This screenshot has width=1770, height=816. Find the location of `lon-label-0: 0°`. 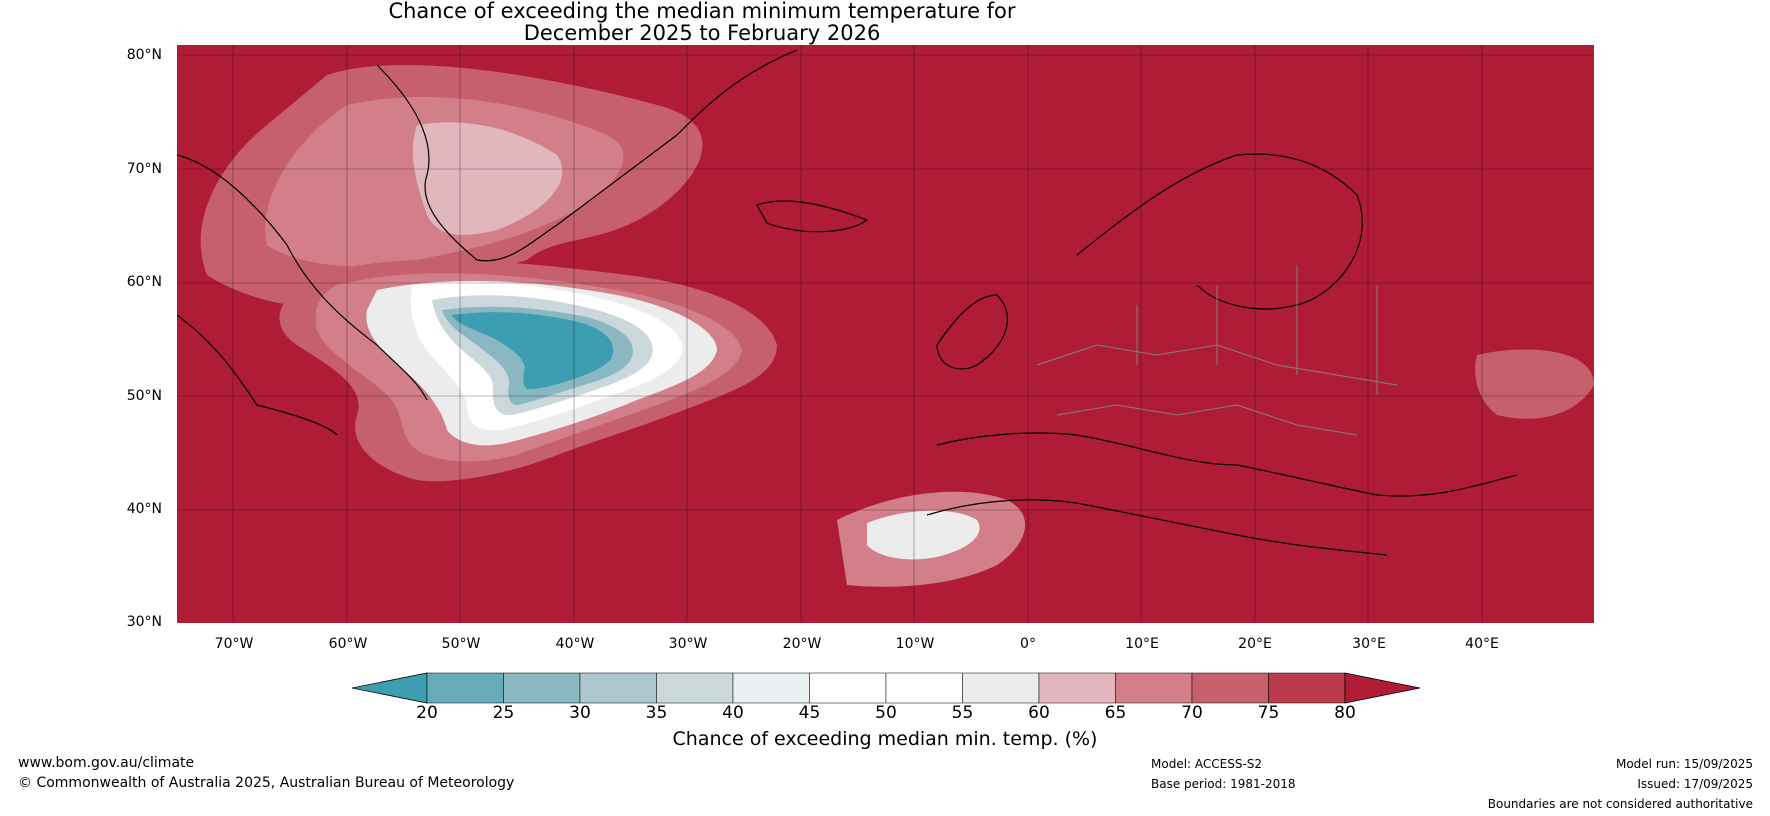

lon-label-0: 0° is located at coordinates (1028, 644).